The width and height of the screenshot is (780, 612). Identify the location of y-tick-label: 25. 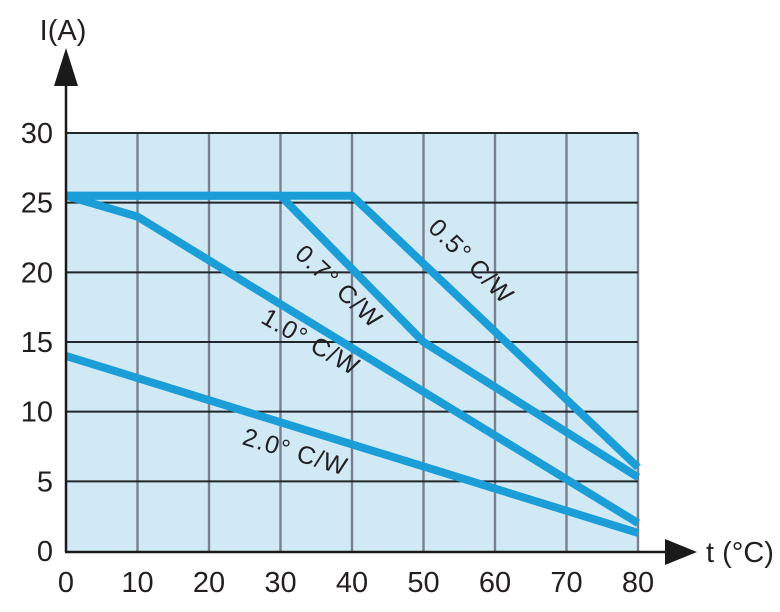
(37, 204).